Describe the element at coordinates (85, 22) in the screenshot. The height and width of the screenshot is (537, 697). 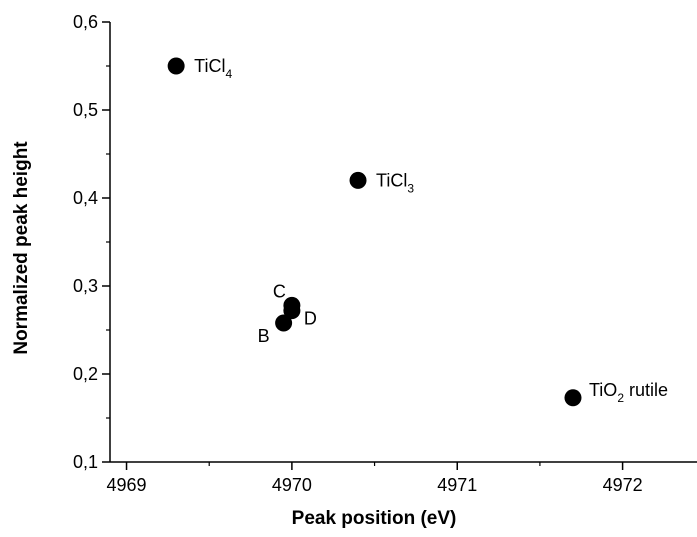
I see `y-tick-label: 0,6` at that location.